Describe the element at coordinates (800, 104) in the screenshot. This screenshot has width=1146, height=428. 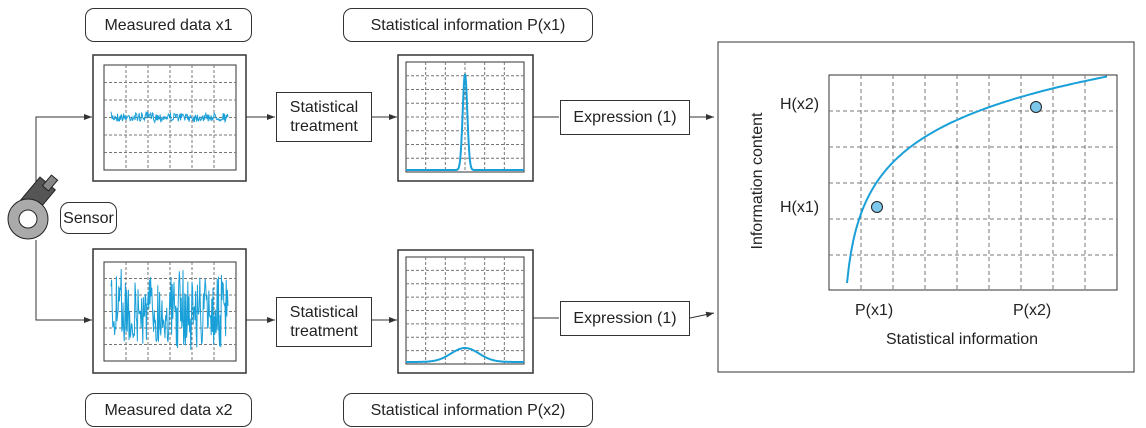
I see `y-point-label: H(x2)` at that location.